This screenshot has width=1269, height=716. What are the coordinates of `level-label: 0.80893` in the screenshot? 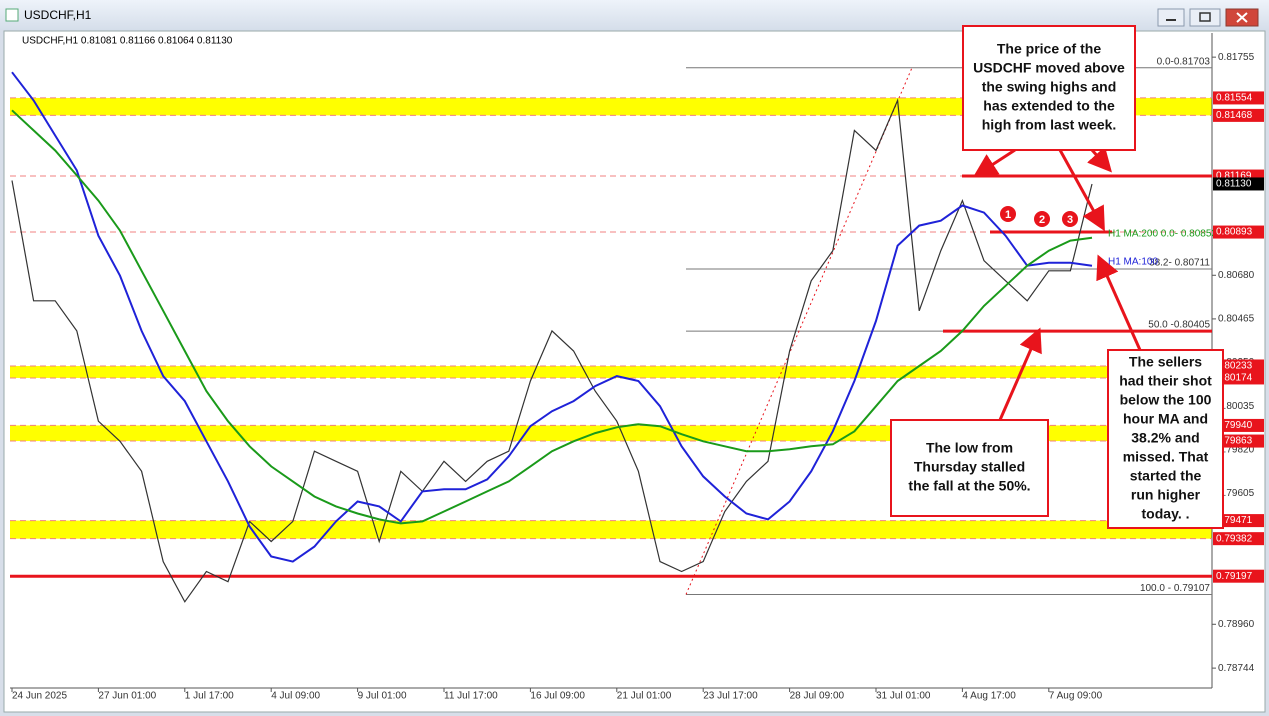 It's located at (1234, 232).